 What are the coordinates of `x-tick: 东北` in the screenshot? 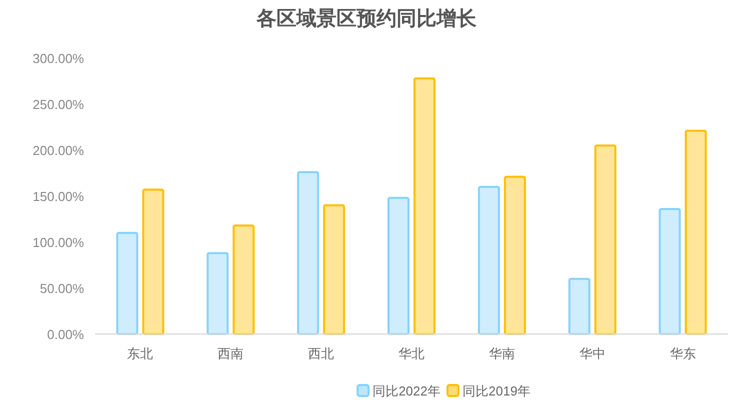 It's located at (140, 353).